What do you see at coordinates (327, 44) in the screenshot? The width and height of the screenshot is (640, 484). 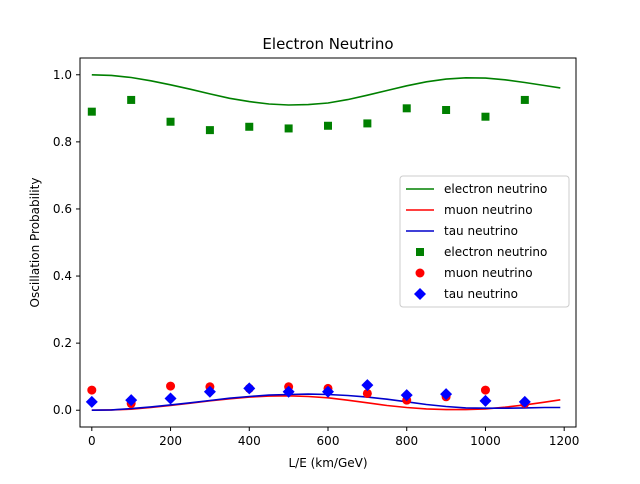 I see `chart-title: Electron Neutrino` at bounding box center [327, 44].